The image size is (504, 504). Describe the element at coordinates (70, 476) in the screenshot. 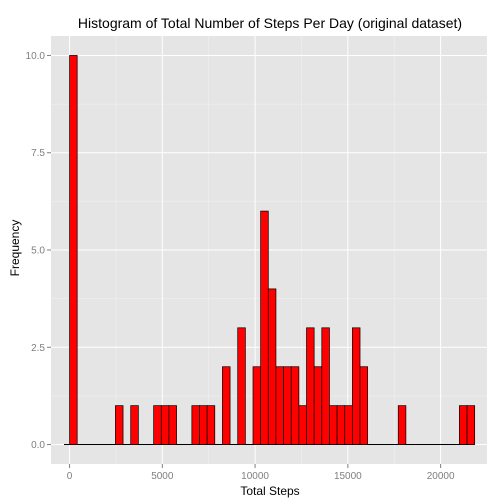

I see `x-tick-label: 0` at that location.